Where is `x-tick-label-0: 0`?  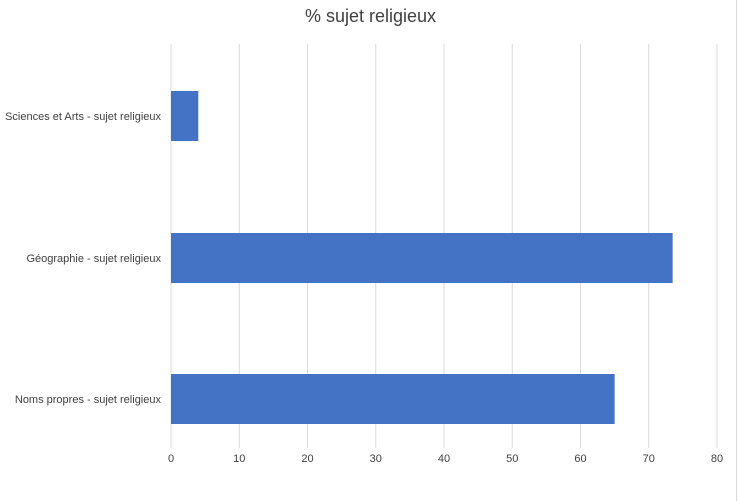
x-tick-label-0: 0 is located at coordinates (171, 459).